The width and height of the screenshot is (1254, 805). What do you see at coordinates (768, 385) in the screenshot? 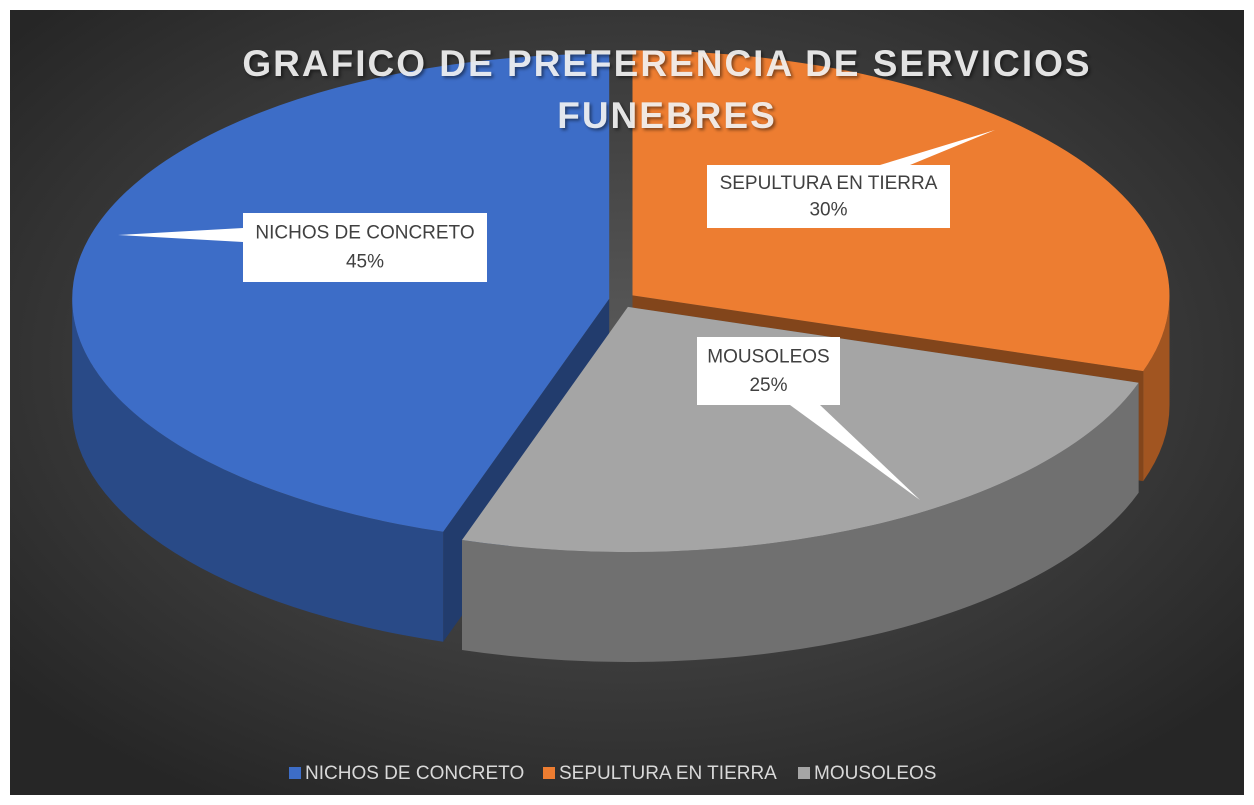
I see `data-label-value: 25%` at bounding box center [768, 385].